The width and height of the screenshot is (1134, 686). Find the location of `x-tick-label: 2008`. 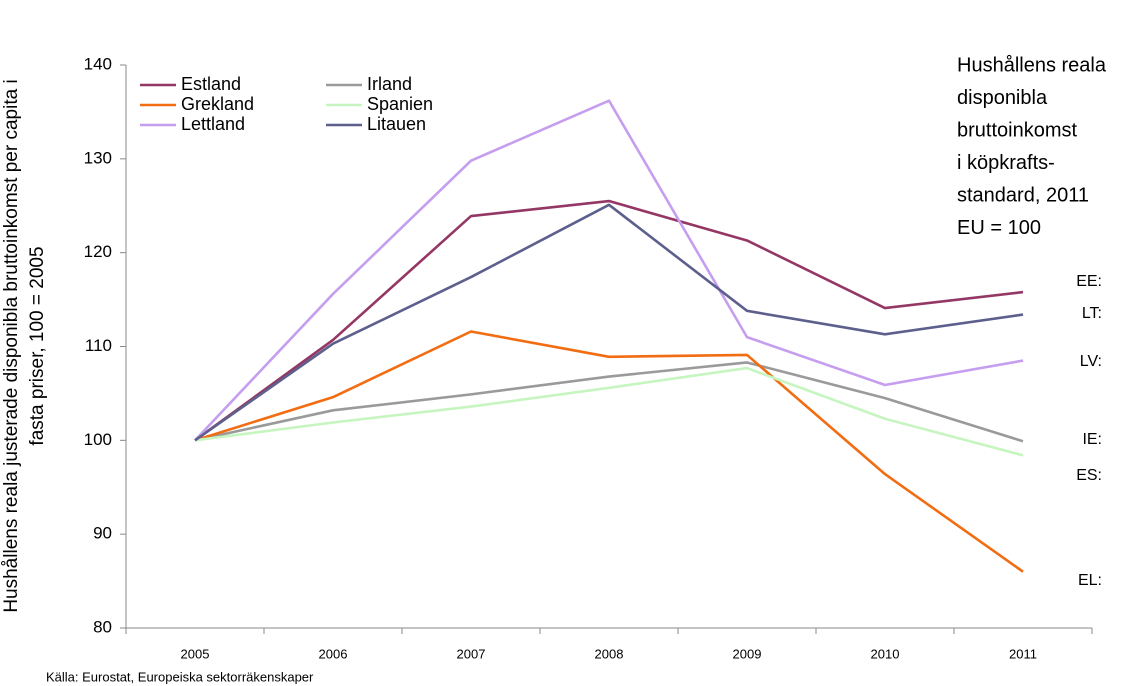

x-tick-label: 2008 is located at coordinates (609, 653).